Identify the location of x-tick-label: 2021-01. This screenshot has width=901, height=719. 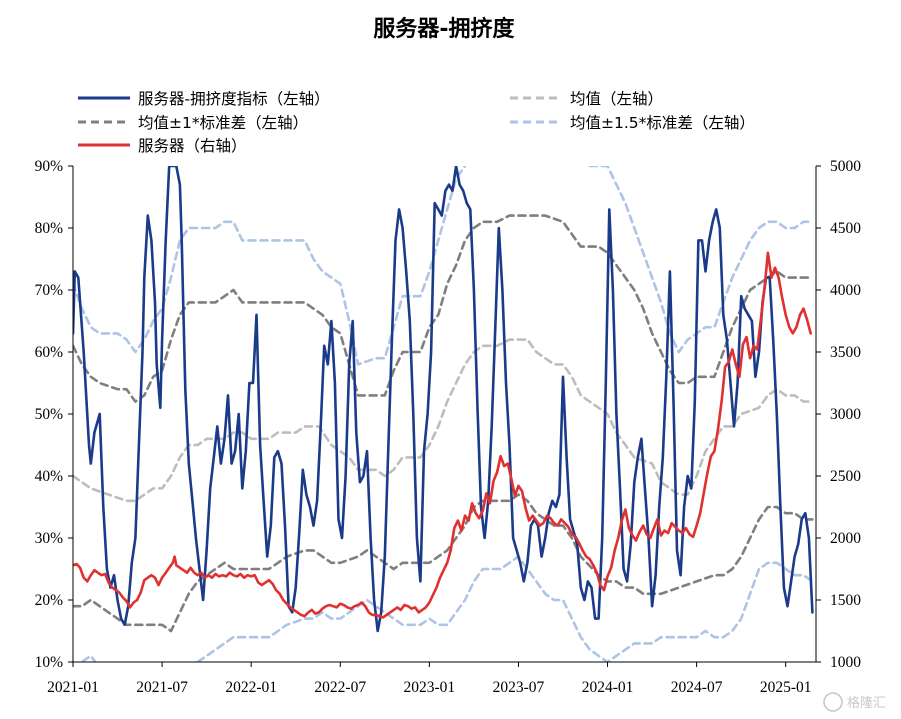
(73, 687).